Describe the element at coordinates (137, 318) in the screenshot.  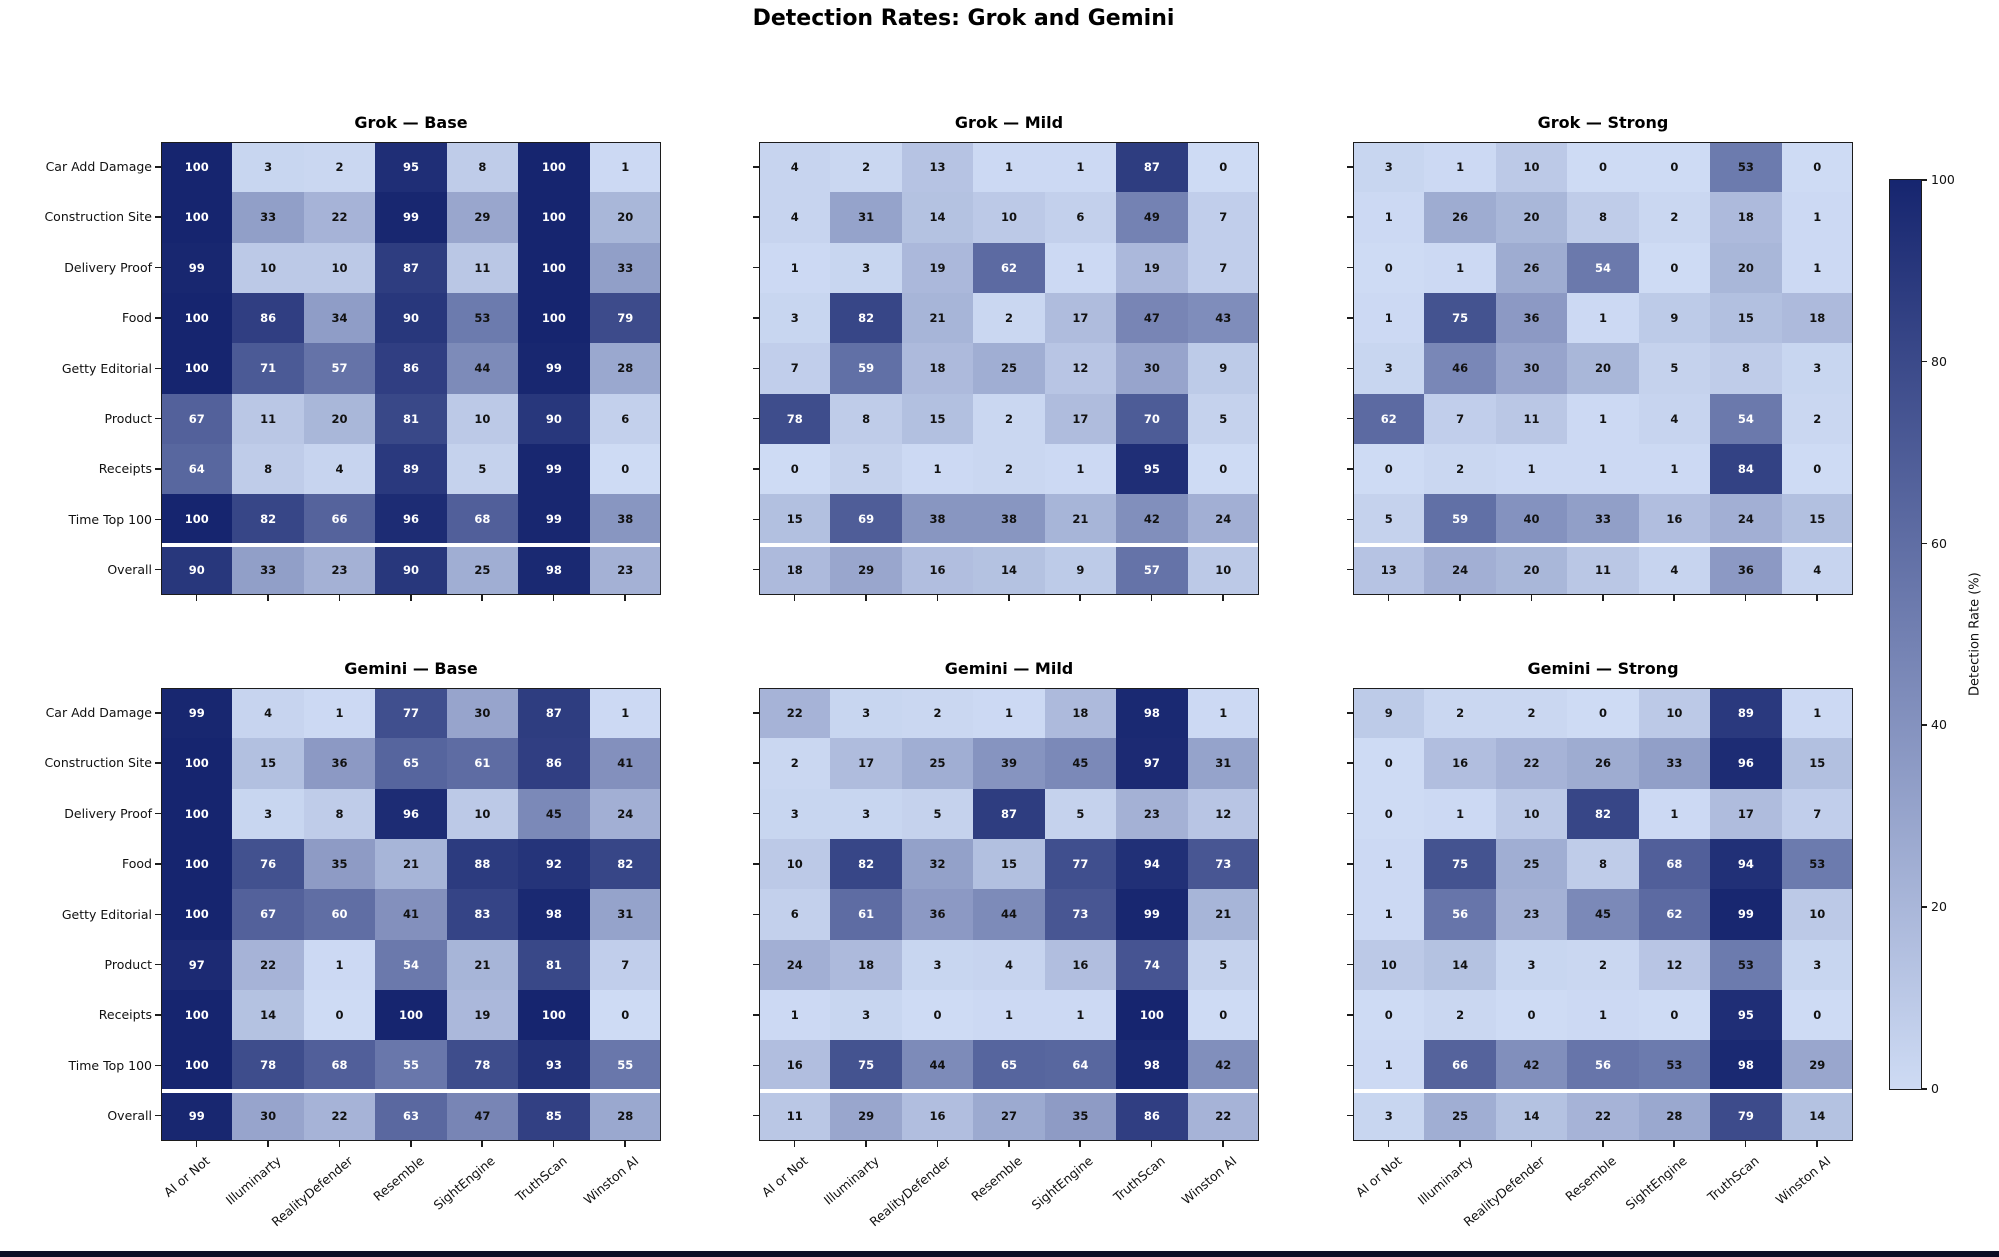
I see `row-label: Food` at that location.